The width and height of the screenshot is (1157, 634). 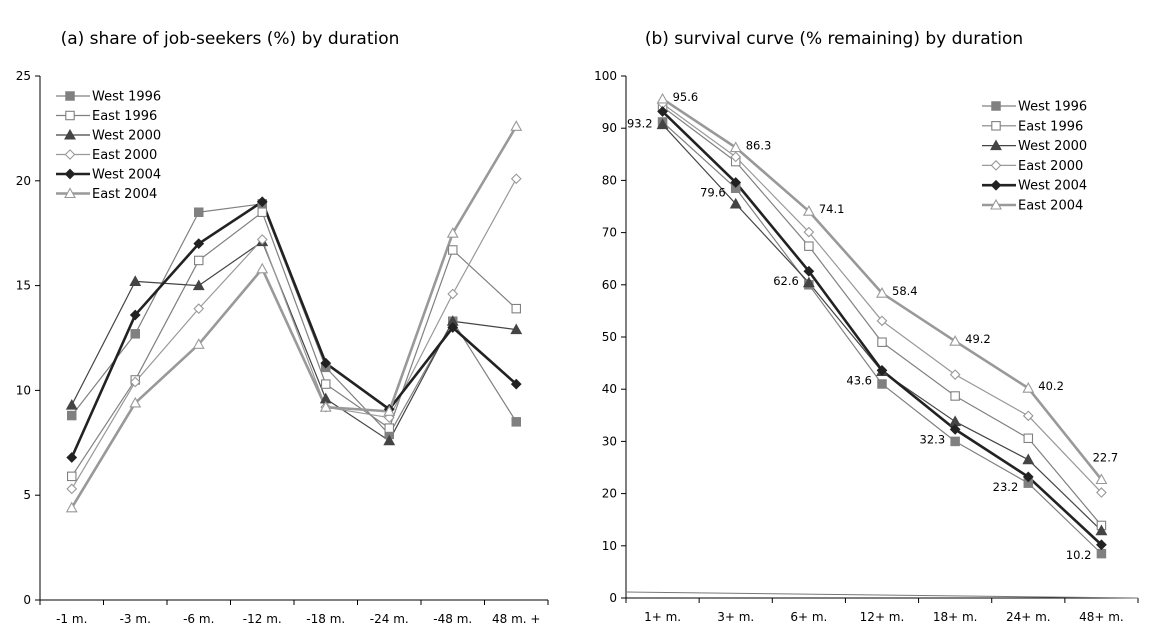 What do you see at coordinates (1101, 617) in the screenshot?
I see `chart-b-x-tick-label: 48+ m.` at bounding box center [1101, 617].